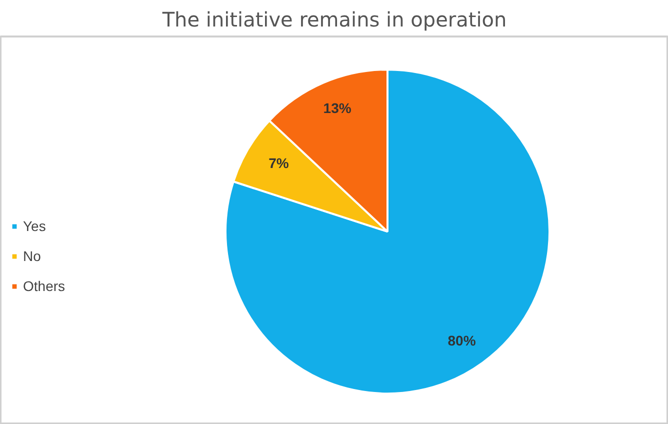 This screenshot has width=668, height=424. Describe the element at coordinates (337, 108) in the screenshot. I see `data-label: 13%` at that location.